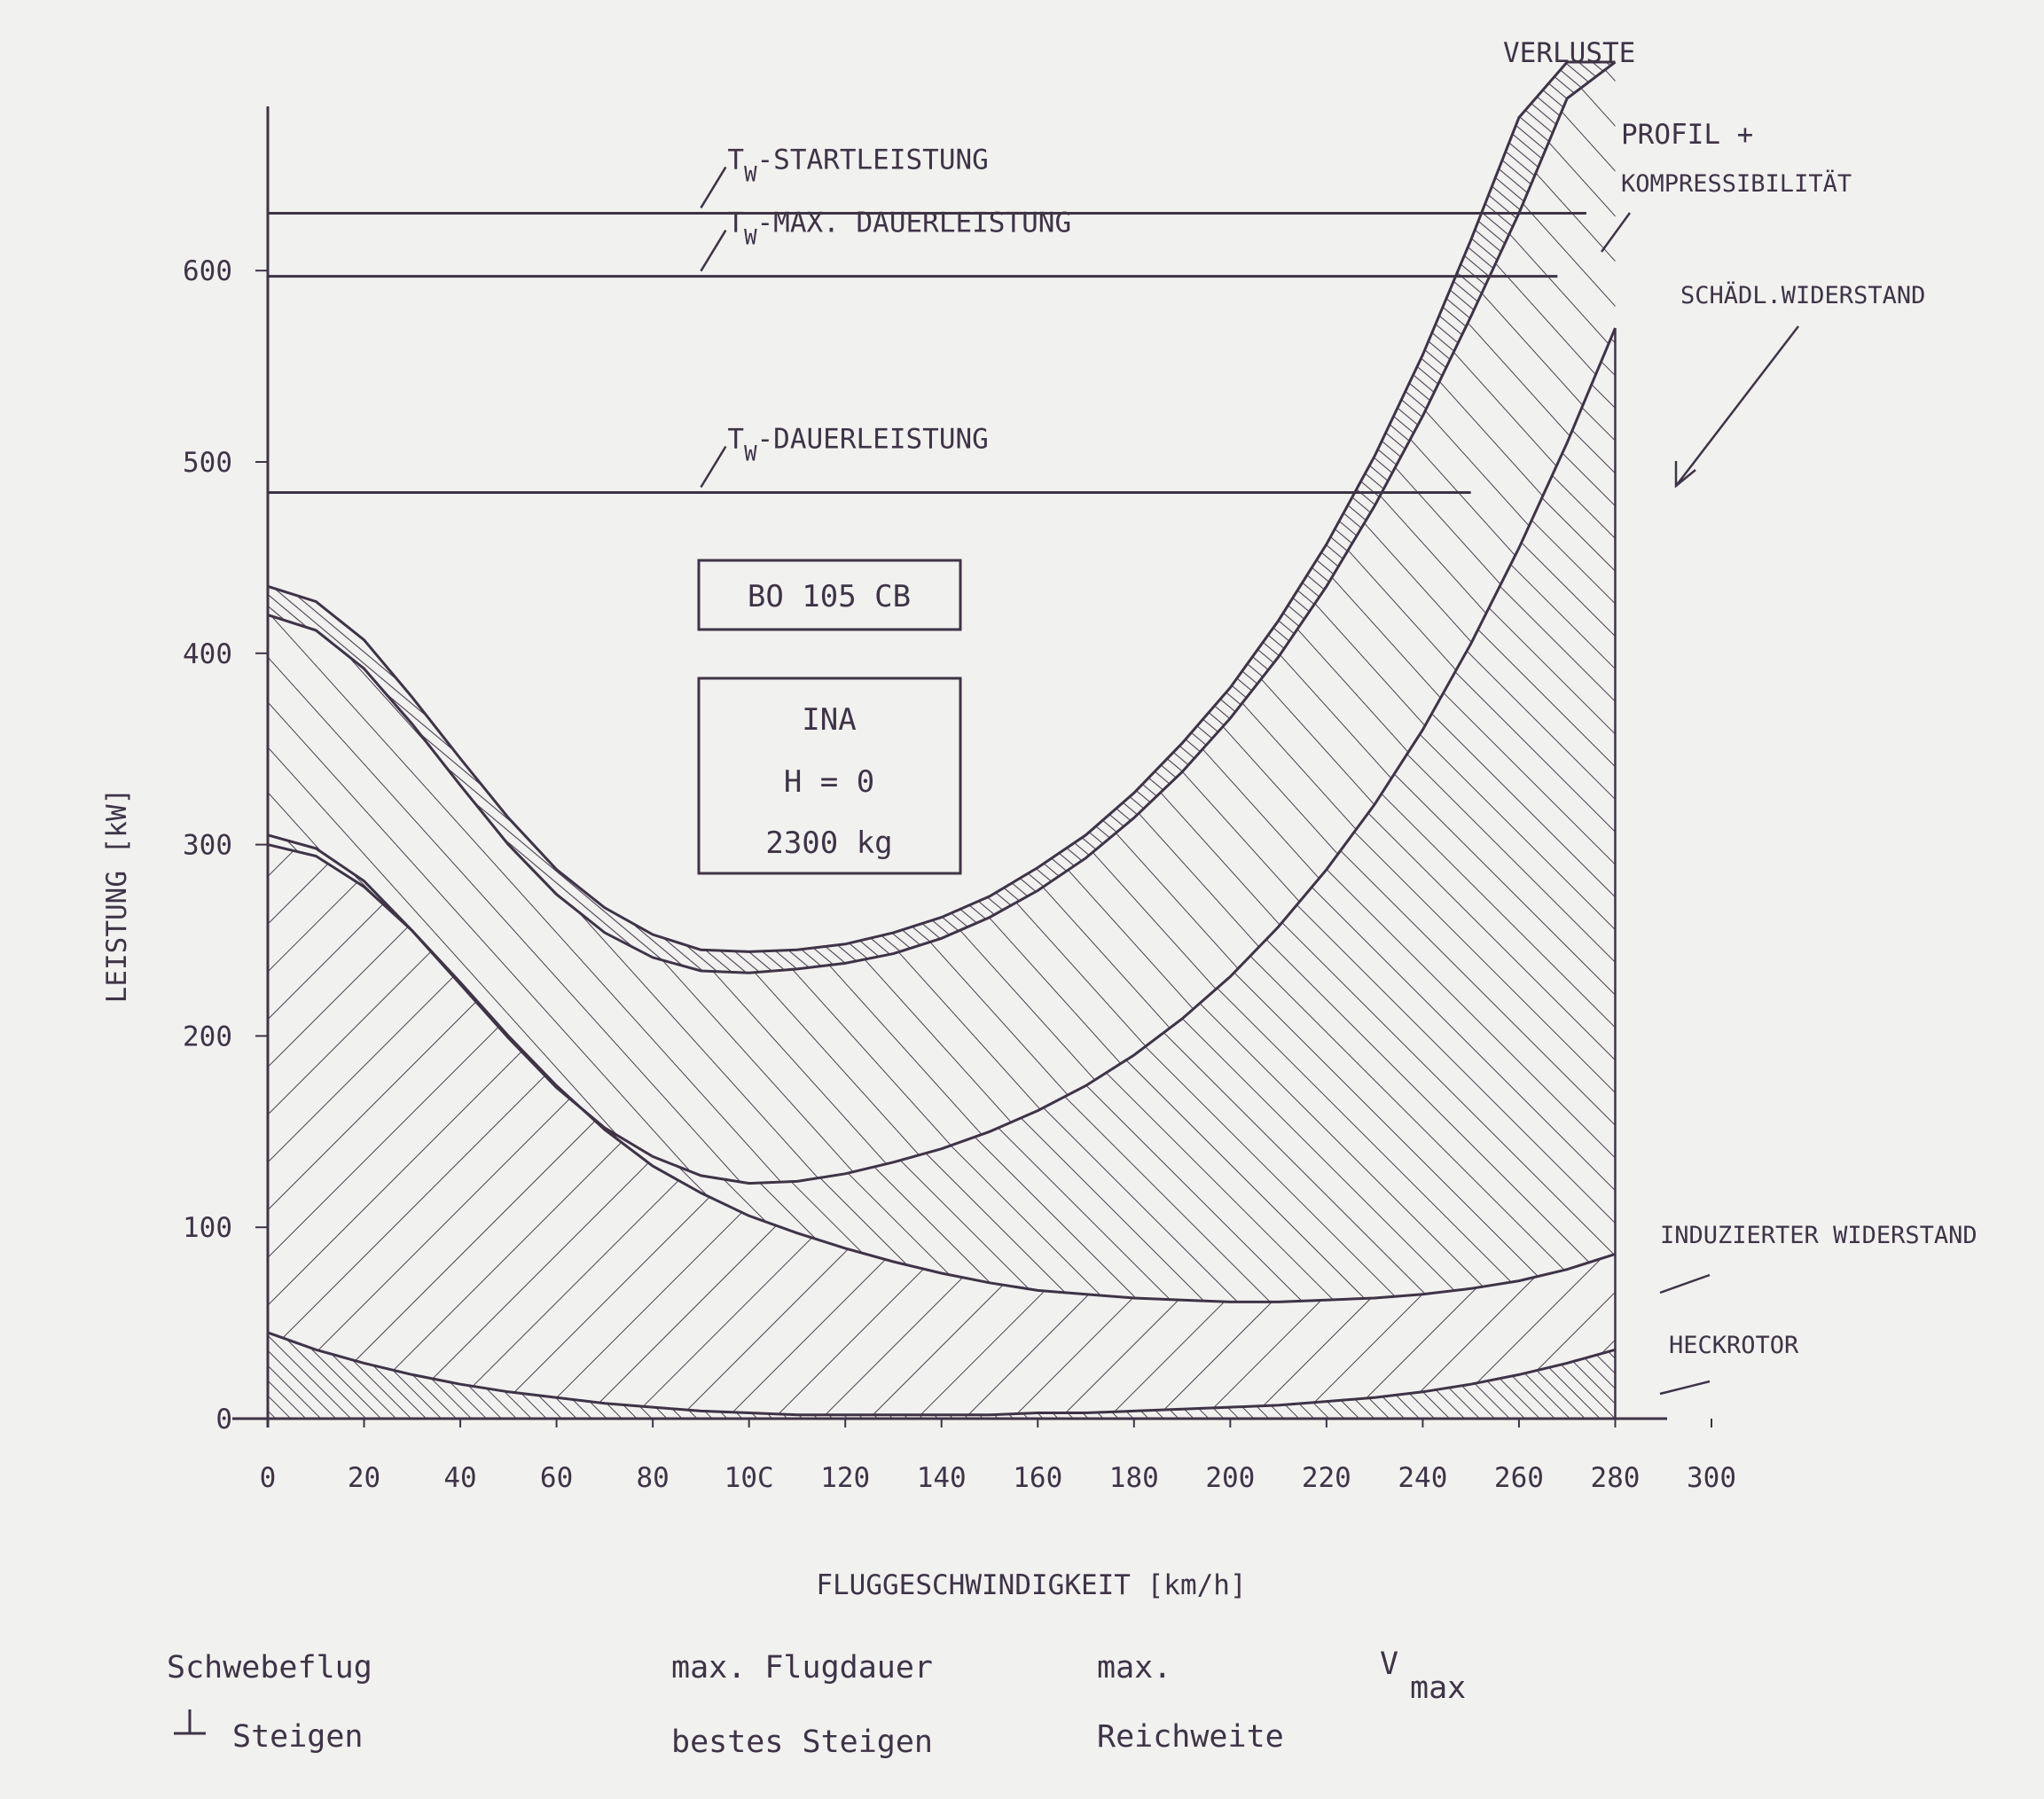 Image resolution: width=2044 pixels, height=1799 pixels. I want to click on curve-heckrotor, so click(941, 1374).